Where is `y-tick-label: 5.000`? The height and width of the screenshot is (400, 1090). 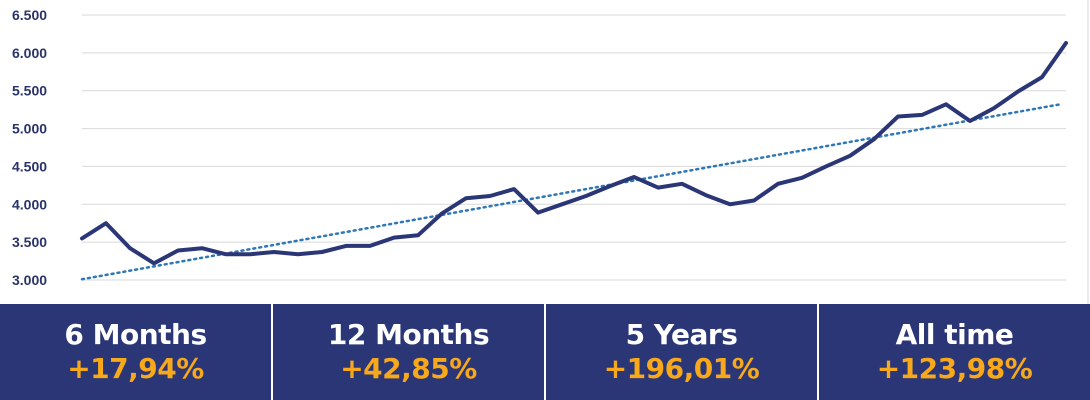
y-tick-label: 5.000 is located at coordinates (29, 129).